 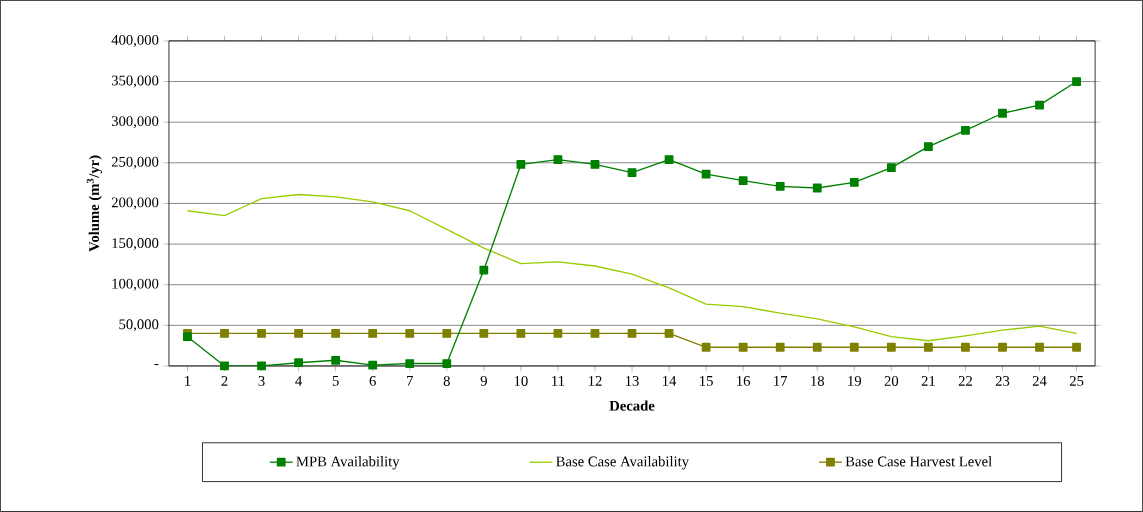 What do you see at coordinates (135, 81) in the screenshot?
I see `y-tick-label: 350,000` at bounding box center [135, 81].